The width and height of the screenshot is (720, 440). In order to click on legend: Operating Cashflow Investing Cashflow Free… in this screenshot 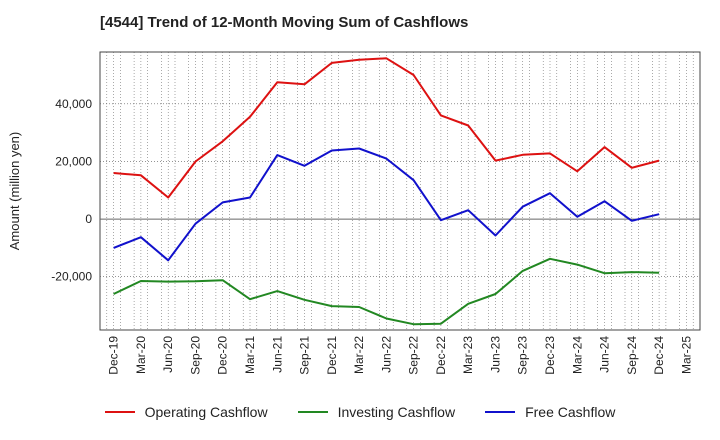, I will do `click(360, 412)`.